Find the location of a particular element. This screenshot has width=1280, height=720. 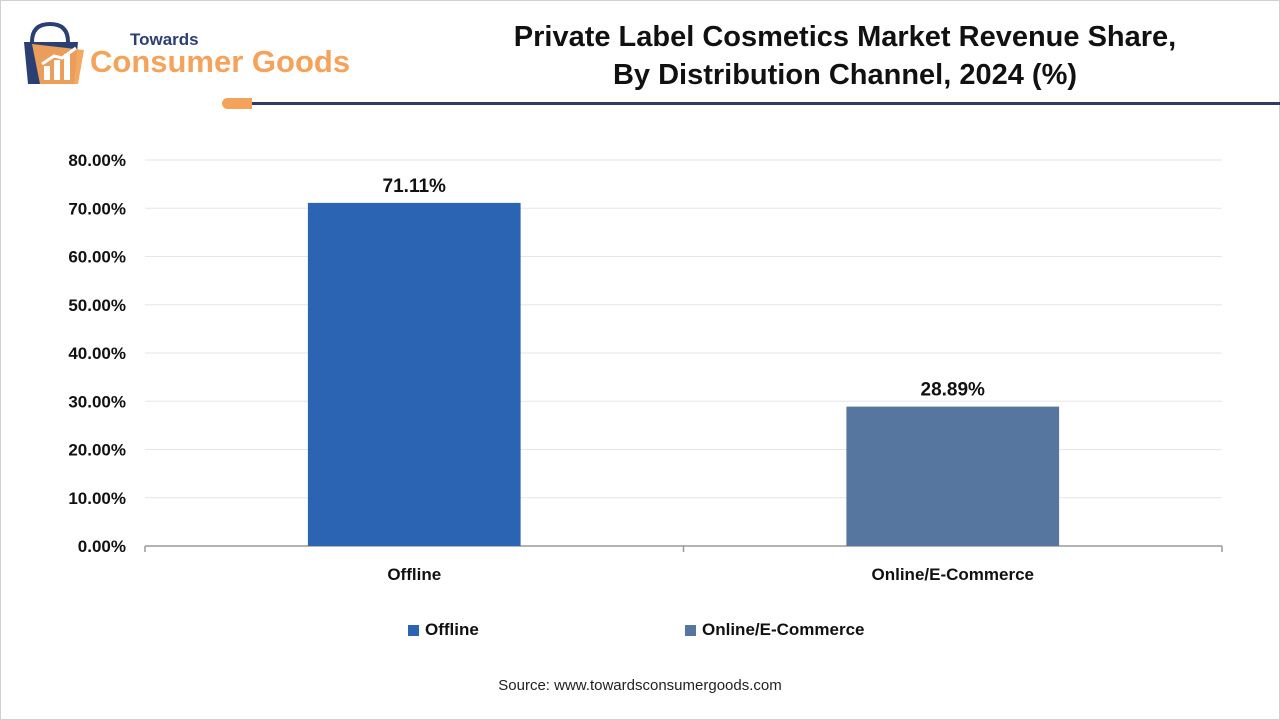

y-tick-label: 80.00% is located at coordinates (97, 160).